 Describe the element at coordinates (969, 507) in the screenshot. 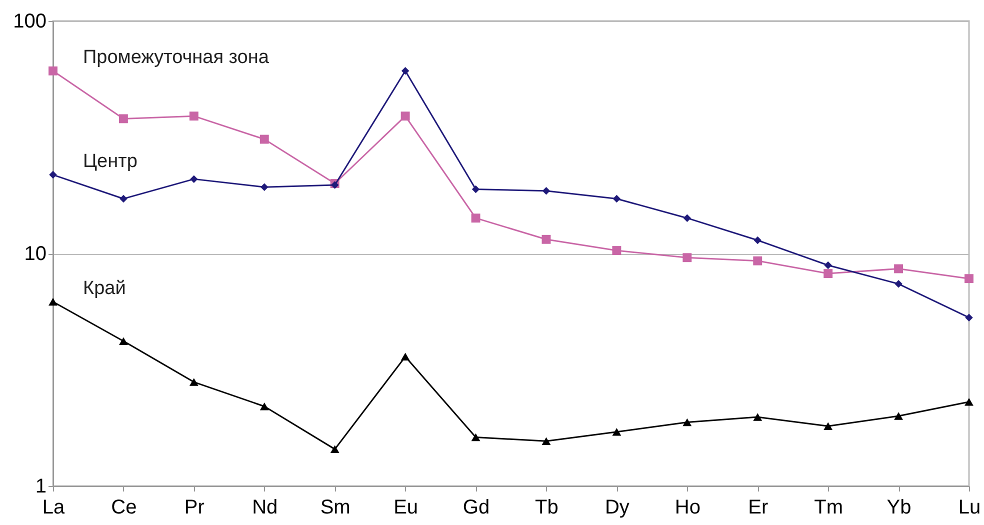

I see `x-tick-label: Lu` at that location.